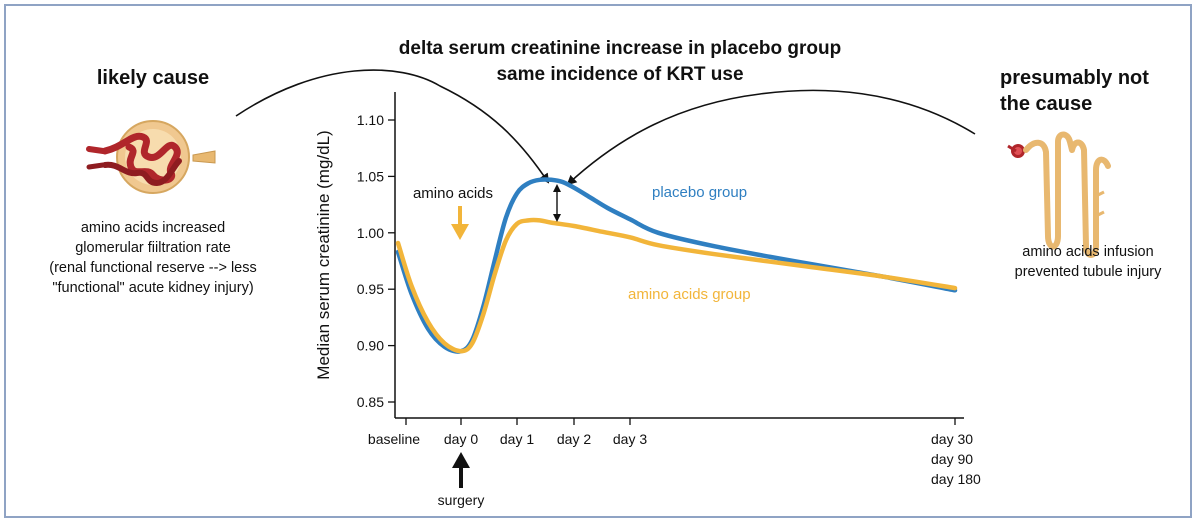  I want to click on right-panel-text-line: amino acids infusion, so click(1087, 252).